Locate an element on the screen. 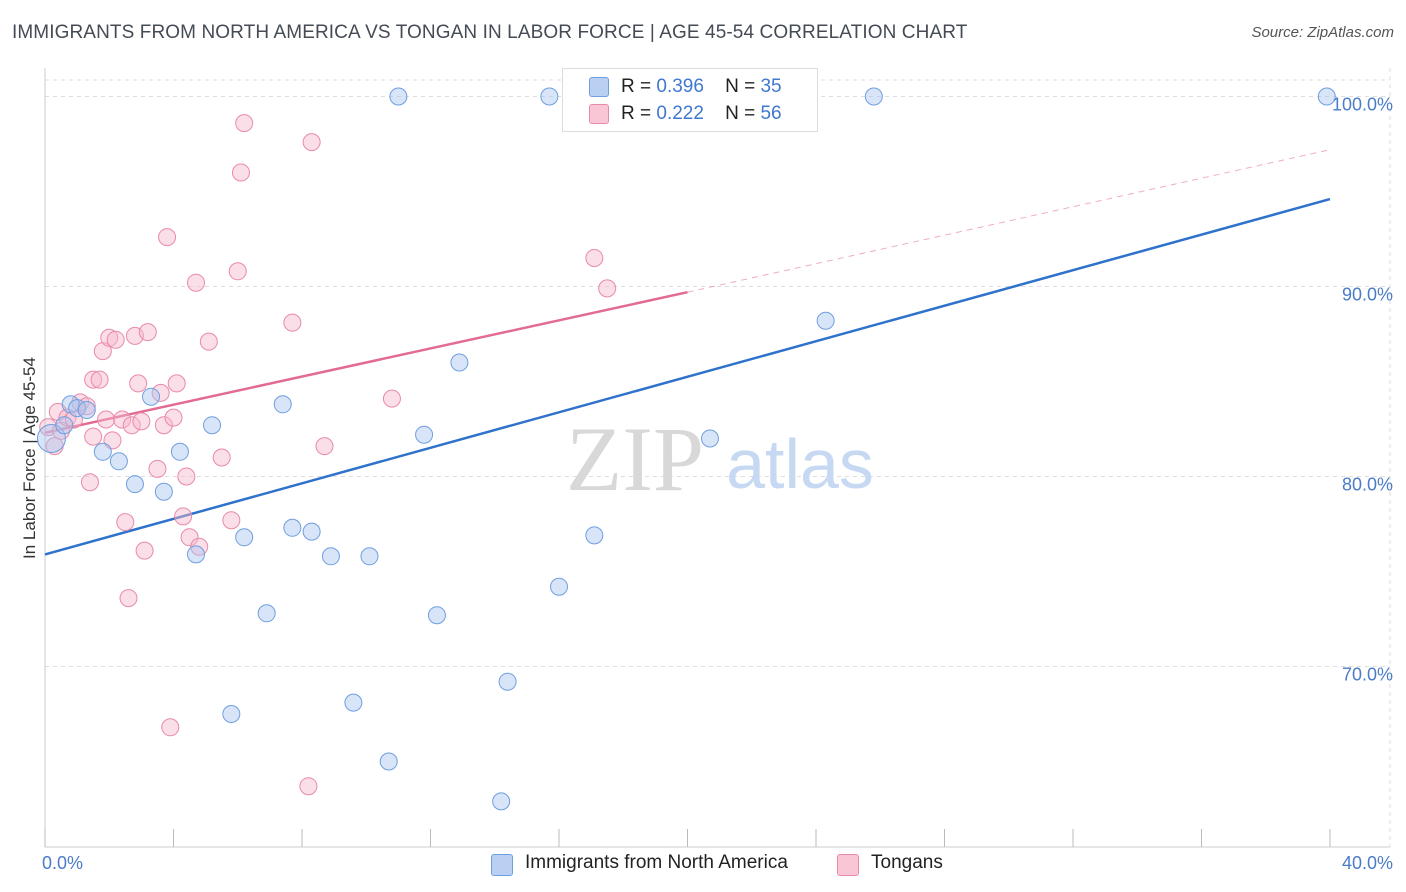 The image size is (1406, 892). tongans-trend-extension is located at coordinates (1009, 221).